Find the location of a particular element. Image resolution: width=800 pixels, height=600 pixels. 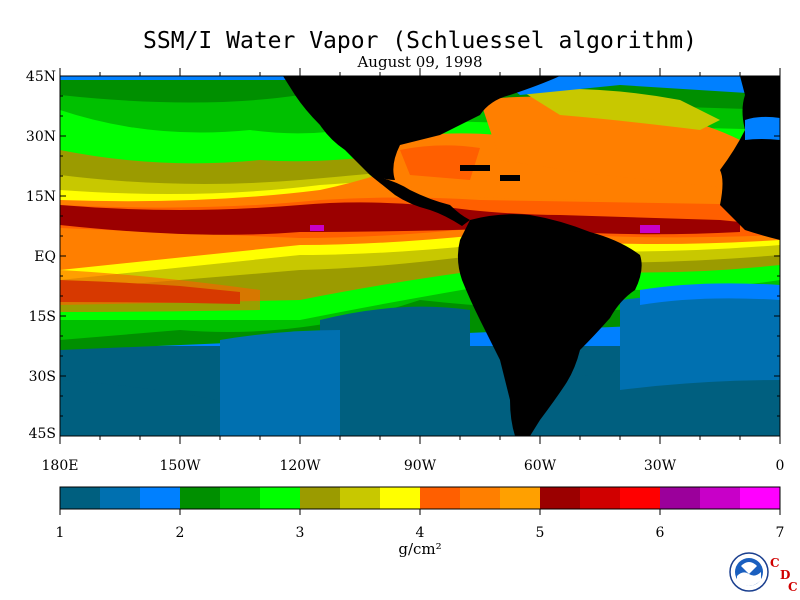

lon-label: 180E is located at coordinates (60, 466).